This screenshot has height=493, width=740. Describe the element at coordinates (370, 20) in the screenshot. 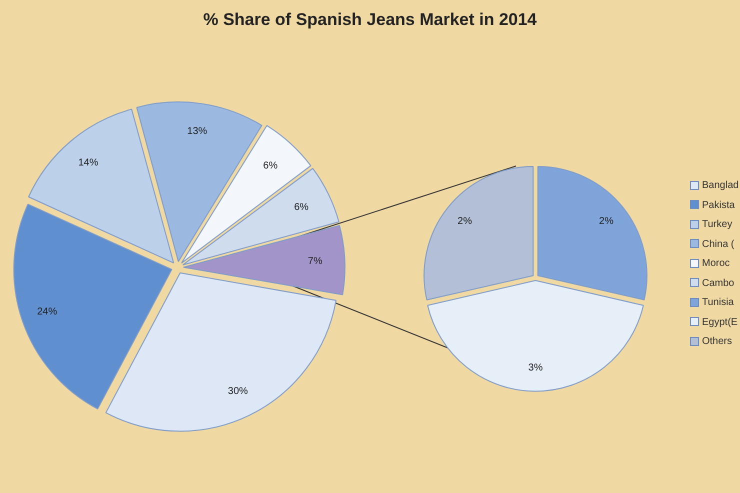

I see `chart-title: % Share of Spanish Jeans Market in 2014` at that location.